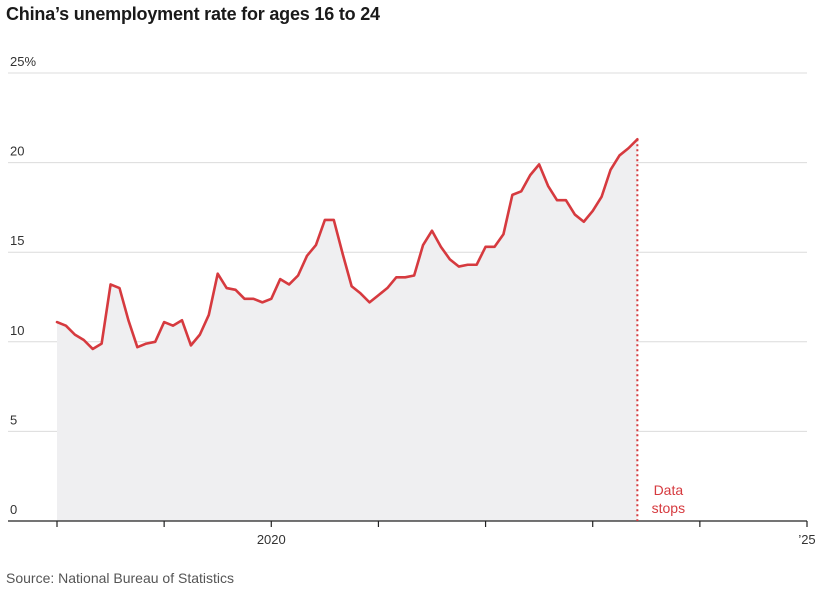 This screenshot has height=600, width=826. Describe the element at coordinates (669, 490) in the screenshot. I see `data-stops-label: Data` at that location.